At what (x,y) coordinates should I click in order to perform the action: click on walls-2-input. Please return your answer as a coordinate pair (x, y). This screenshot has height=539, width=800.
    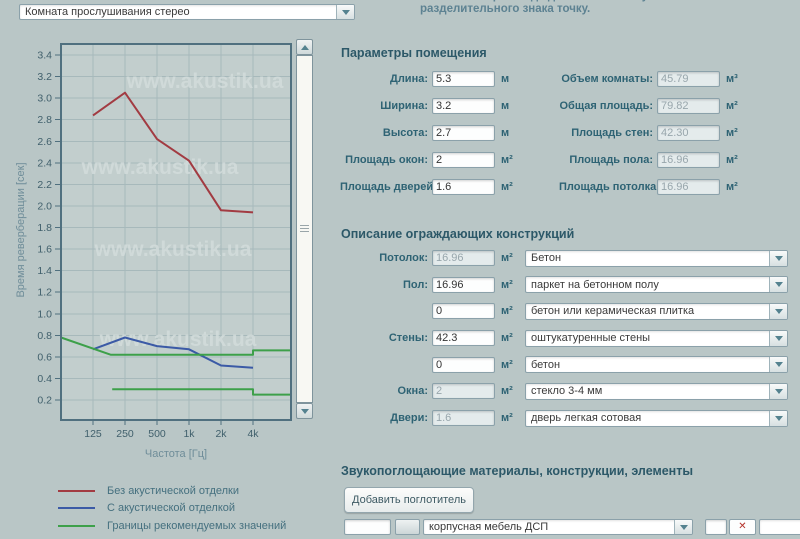
    Looking at the image, I should click on (463, 364).